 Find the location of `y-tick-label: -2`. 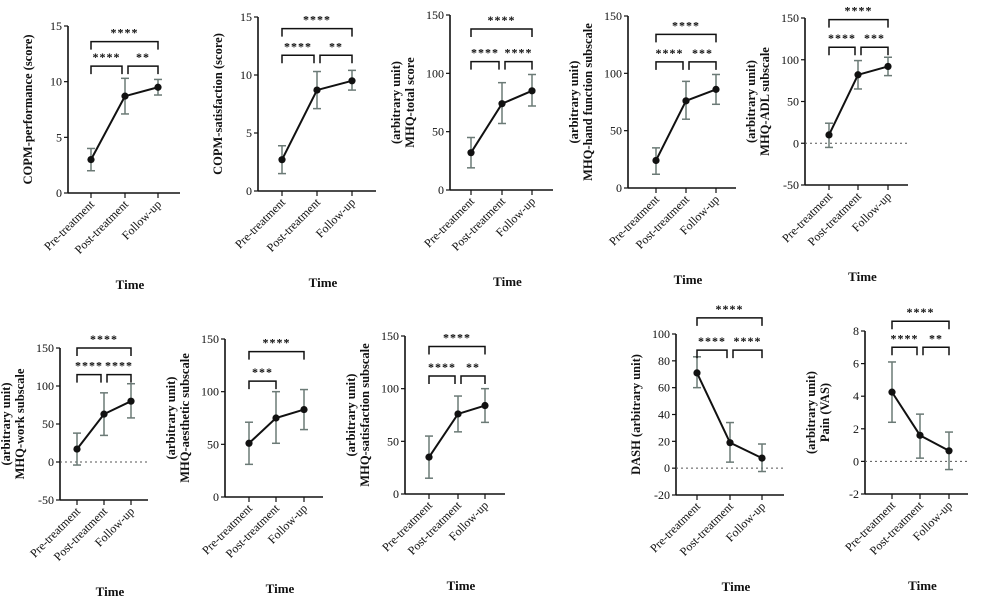

y-tick-label: -2 is located at coordinates (854, 494).